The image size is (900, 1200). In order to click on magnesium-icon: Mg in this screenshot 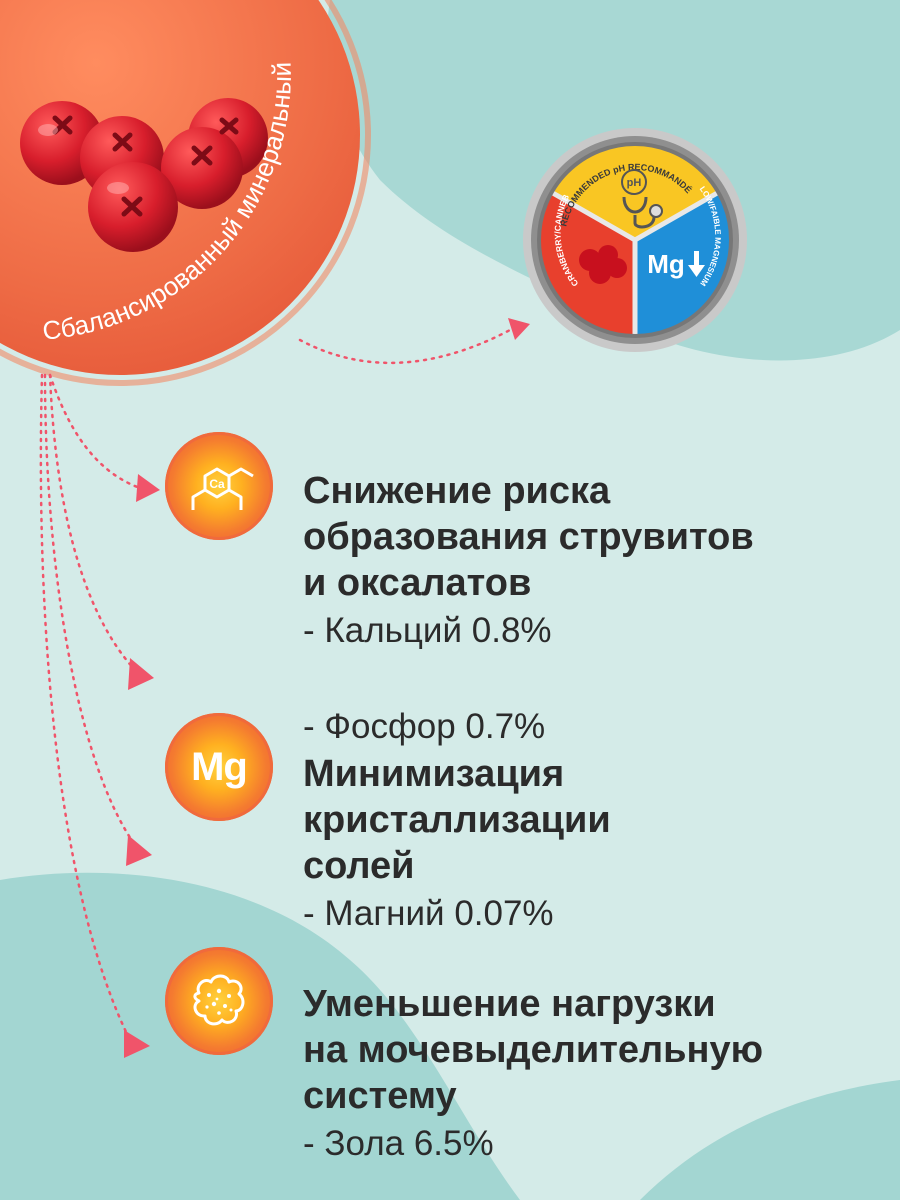, I will do `click(219, 767)`.